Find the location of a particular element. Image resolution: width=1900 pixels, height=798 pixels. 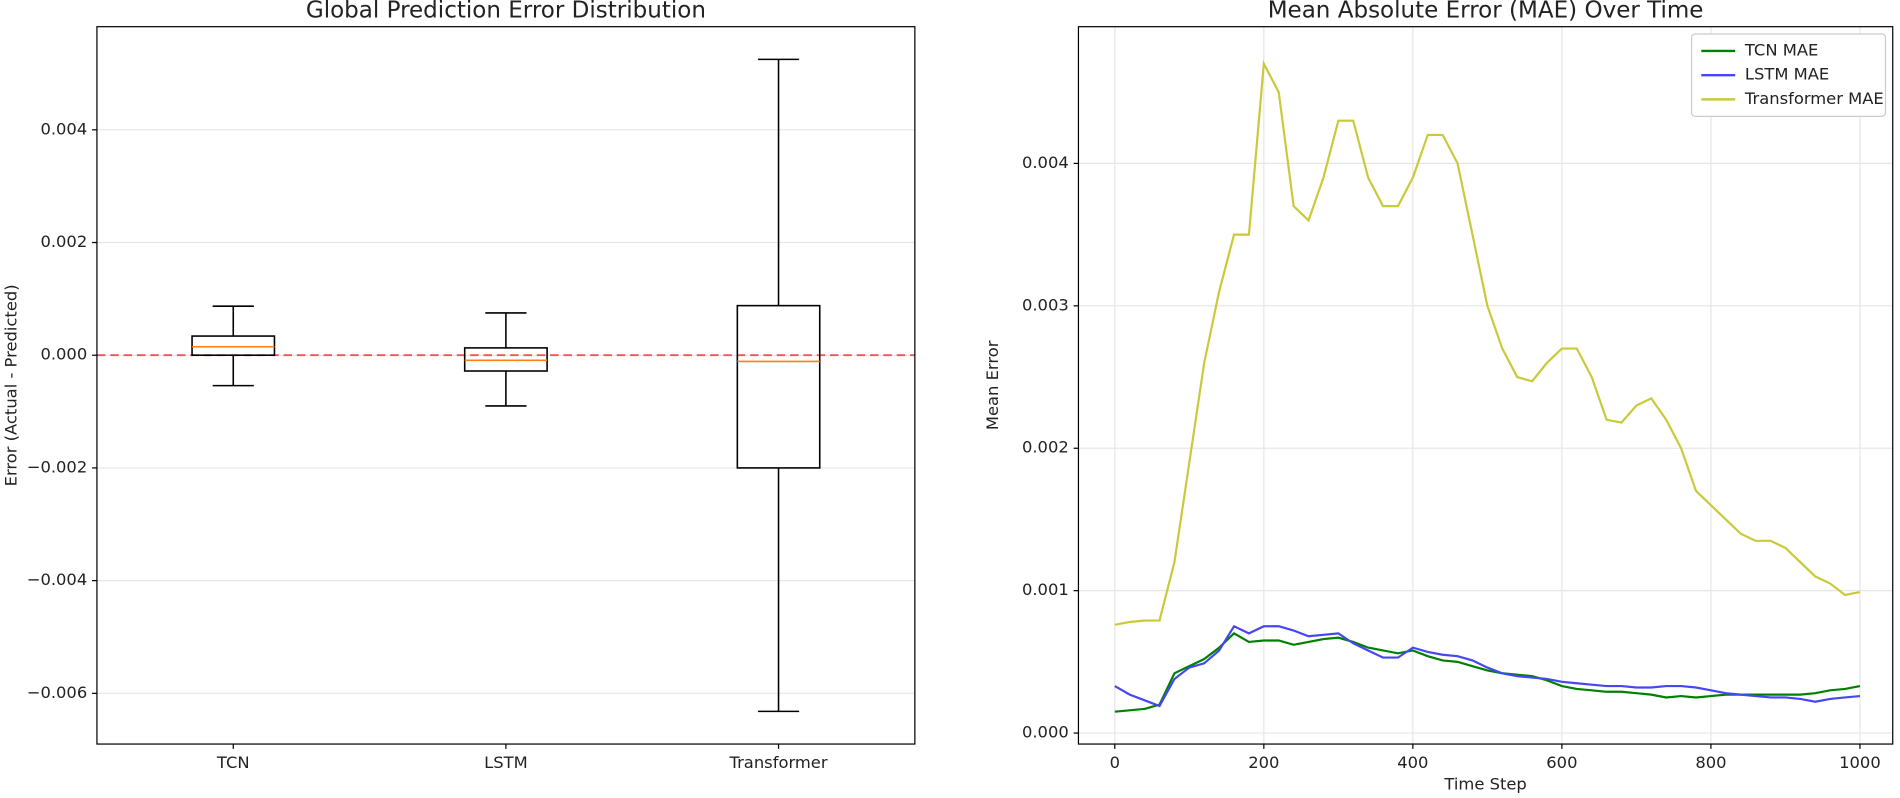

y-tick-label: 0.001 is located at coordinates (1045, 589).